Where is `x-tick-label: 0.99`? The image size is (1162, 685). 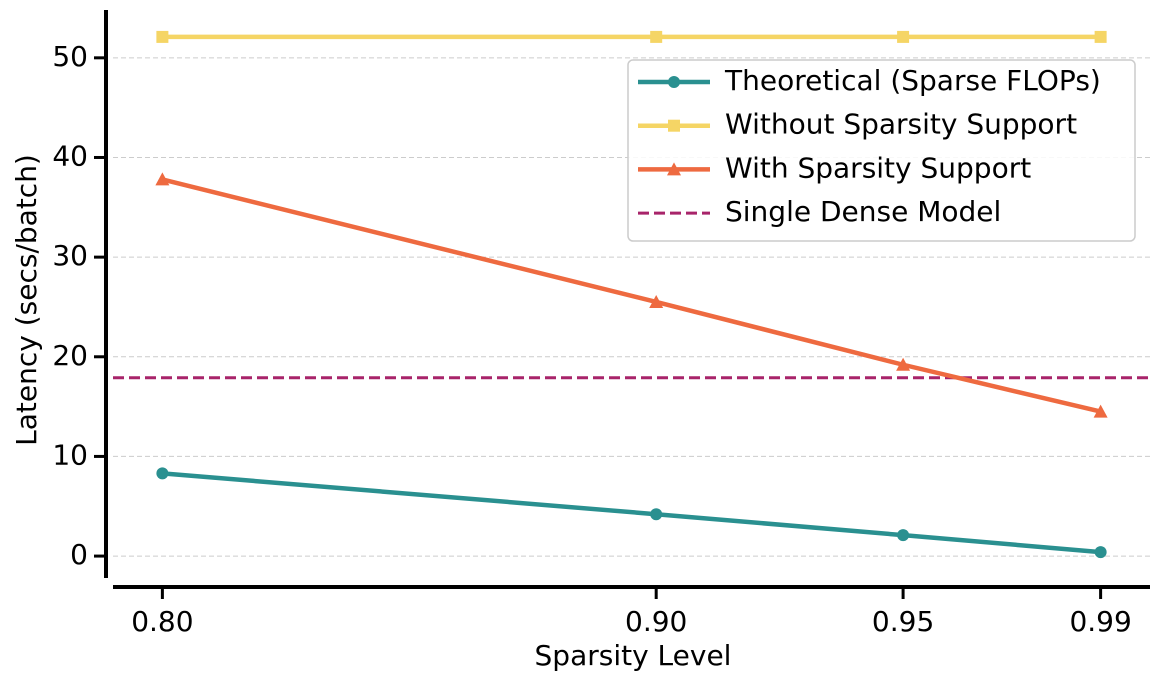 x-tick-label: 0.99 is located at coordinates (1100, 621).